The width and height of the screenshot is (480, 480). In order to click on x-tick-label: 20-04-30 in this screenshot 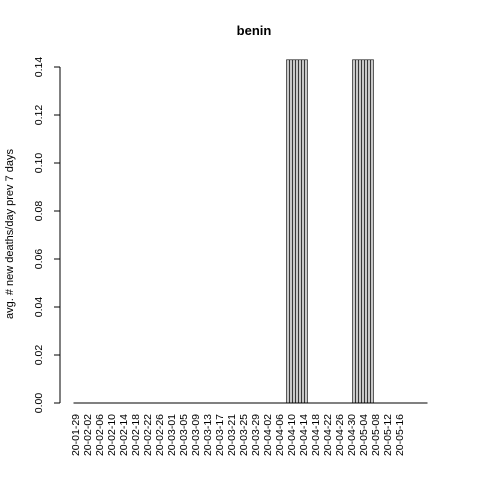, I will do `click(352, 435)`.